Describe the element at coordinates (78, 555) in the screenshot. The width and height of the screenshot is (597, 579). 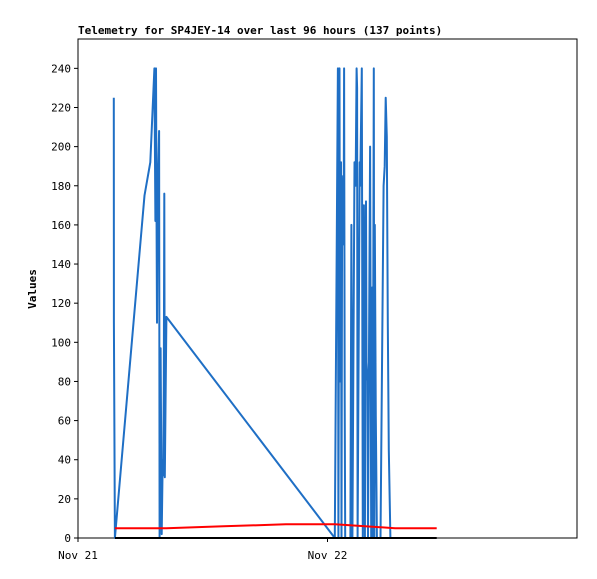
I see `x-tick-label: Nov 21` at that location.